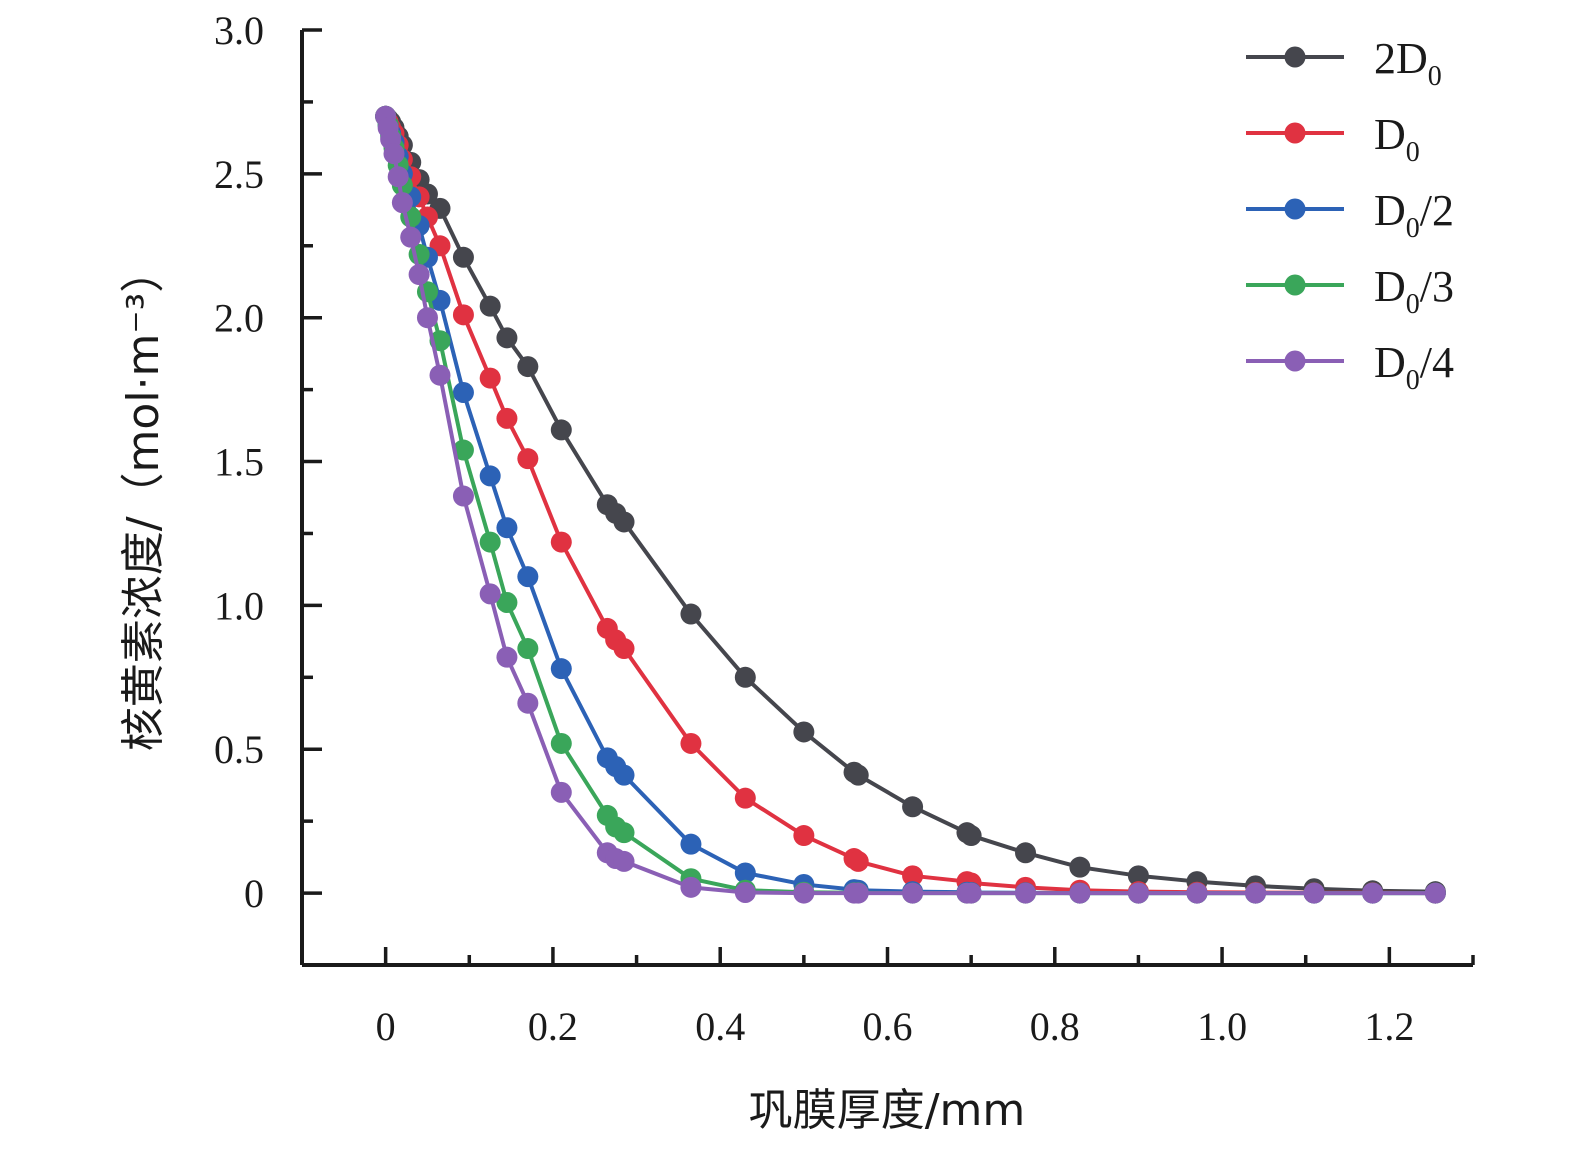  What do you see at coordinates (888, 1026) in the screenshot?
I see `x-tick-label: 0.6` at bounding box center [888, 1026].